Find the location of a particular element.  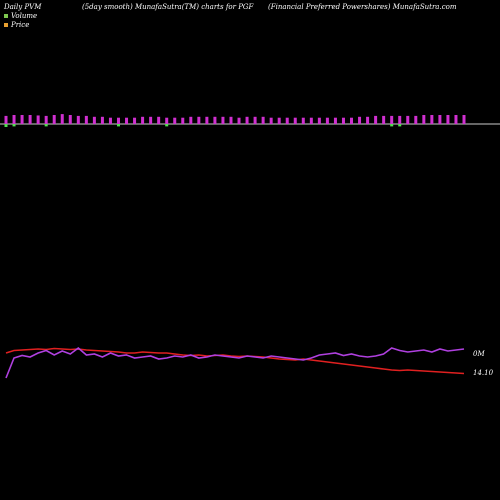

volume-bars is located at coordinates (235, 120).